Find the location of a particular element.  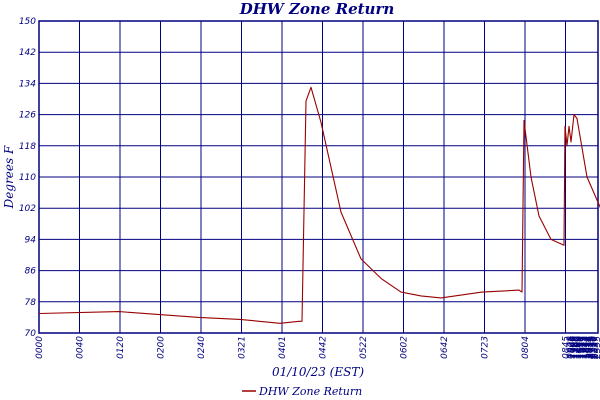

x-tick-label: 2055 is located at coordinates (591, 347).